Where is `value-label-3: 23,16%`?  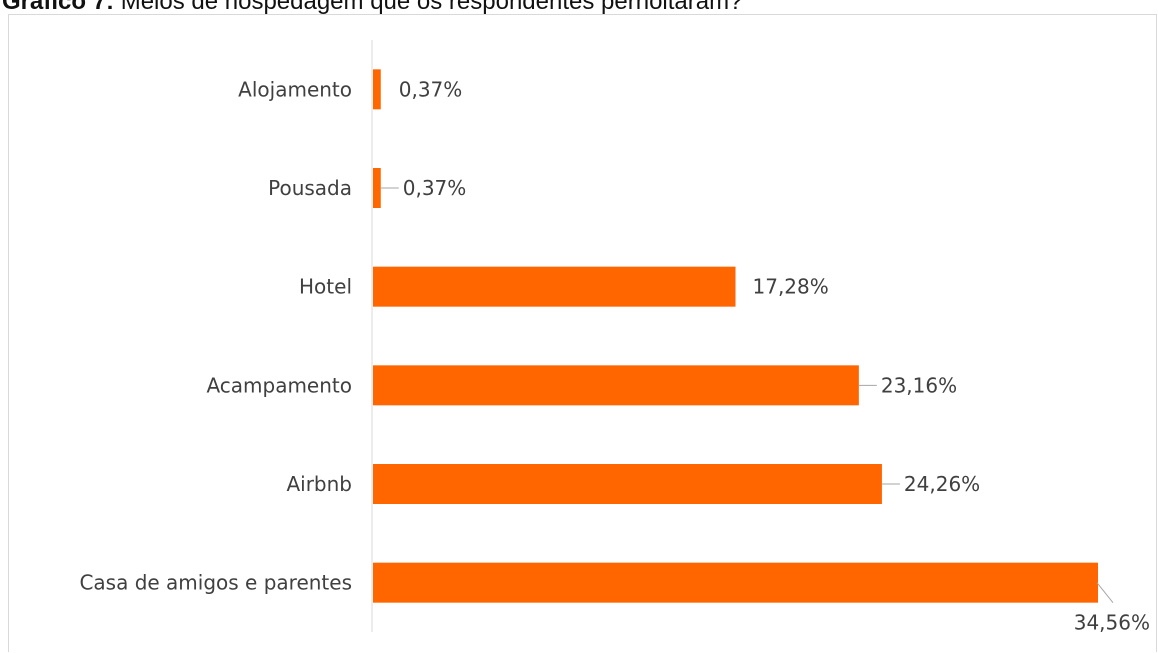 value-label-3: 23,16% is located at coordinates (919, 385).